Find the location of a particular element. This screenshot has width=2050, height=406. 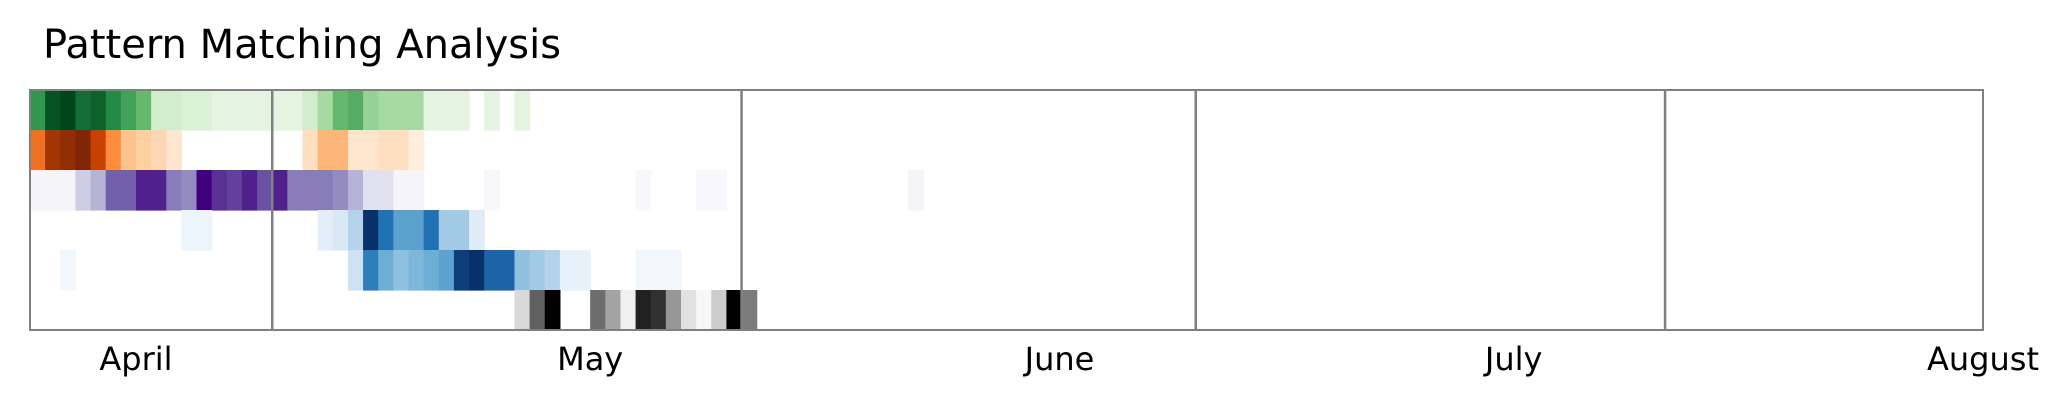

month-tick-label: May is located at coordinates (590, 359).